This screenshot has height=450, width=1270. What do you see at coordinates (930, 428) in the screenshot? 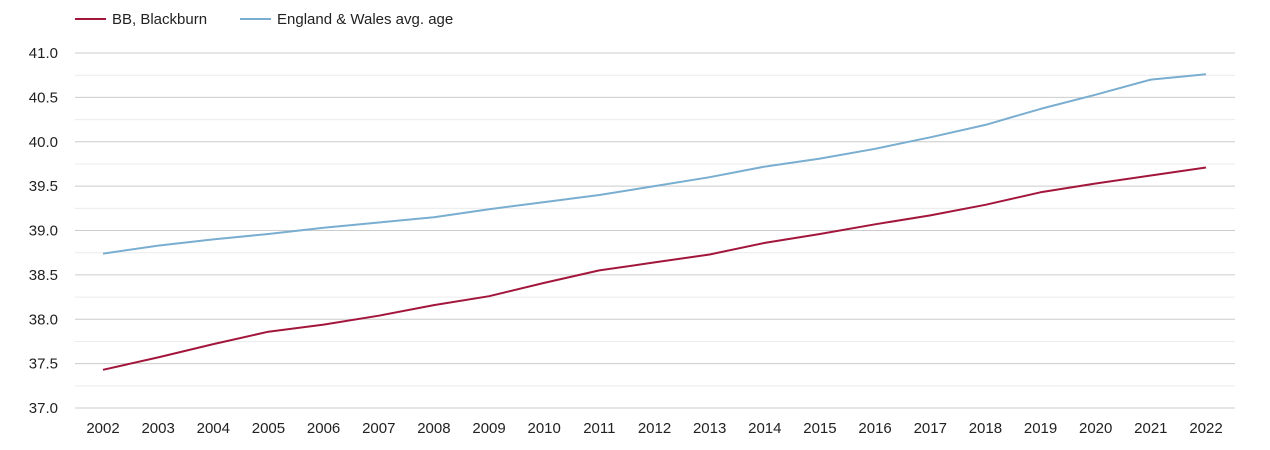
I see `x-tick-label: 2017` at bounding box center [930, 428].